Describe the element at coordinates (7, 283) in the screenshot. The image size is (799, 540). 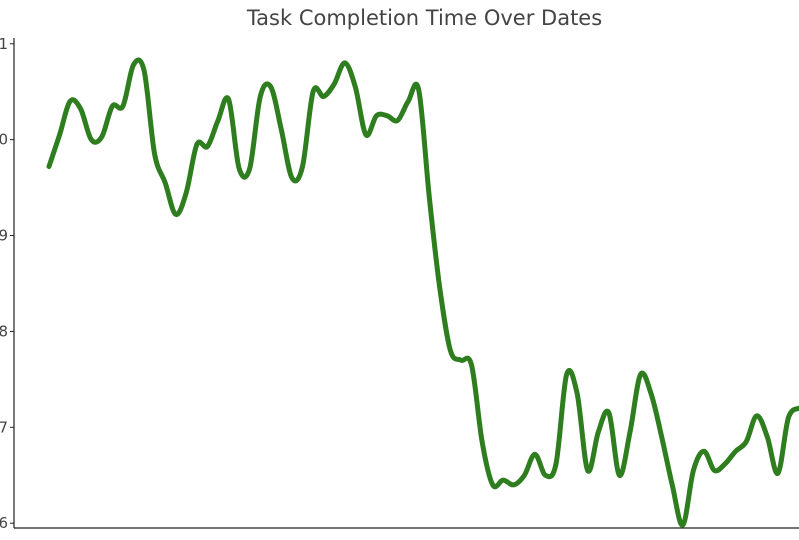
I see `y-axis-ticks: 6 7 8 9 10 11` at that location.